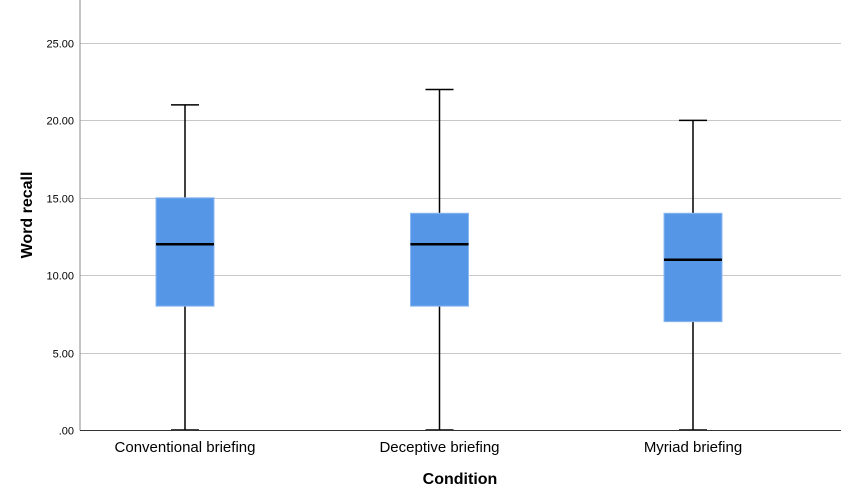 The image size is (851, 501). Describe the element at coordinates (60, 122) in the screenshot. I see `y-tick-label: 20.00` at that location.